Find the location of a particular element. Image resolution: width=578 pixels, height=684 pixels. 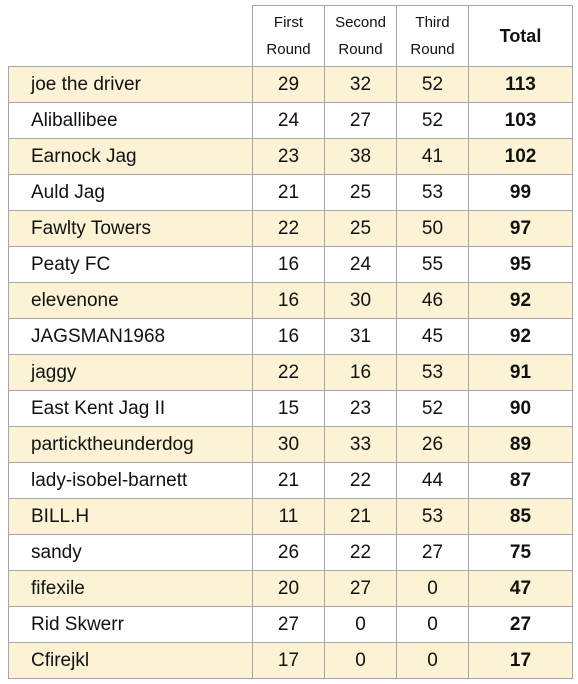

table-row: lady-isobel-barnett 21 22 44 87 is located at coordinates (290, 480).